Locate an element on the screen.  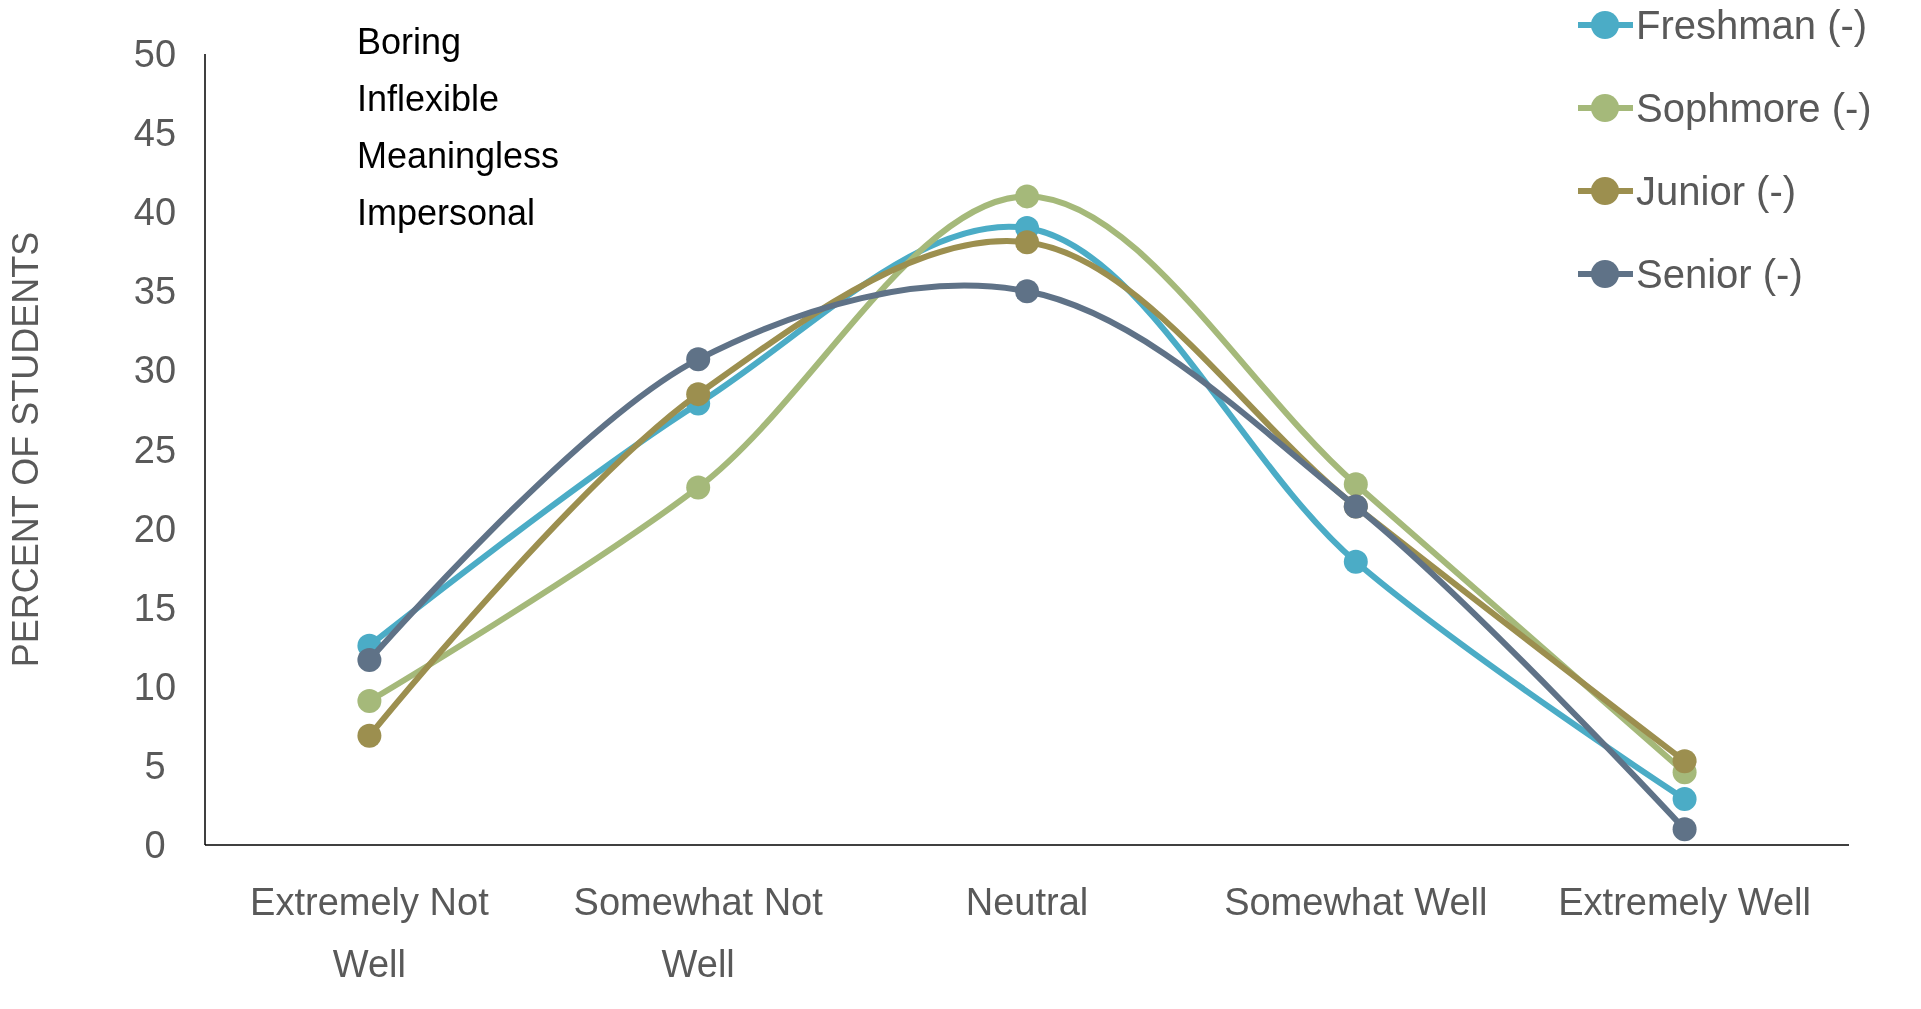
annotation: Boring is located at coordinates (409, 41).